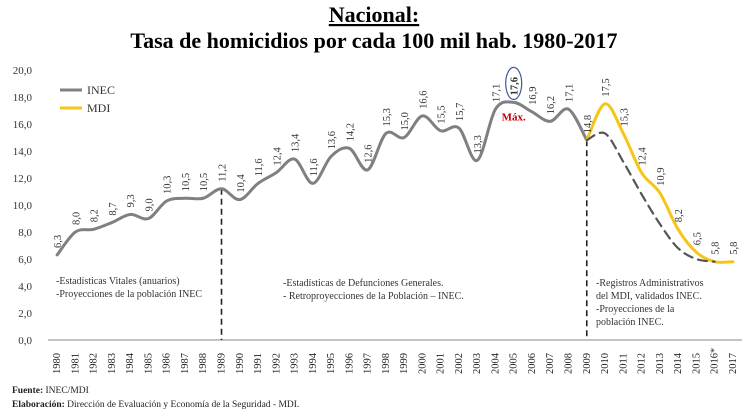  I want to click on inec-data-label: 8,2, so click(95, 215).